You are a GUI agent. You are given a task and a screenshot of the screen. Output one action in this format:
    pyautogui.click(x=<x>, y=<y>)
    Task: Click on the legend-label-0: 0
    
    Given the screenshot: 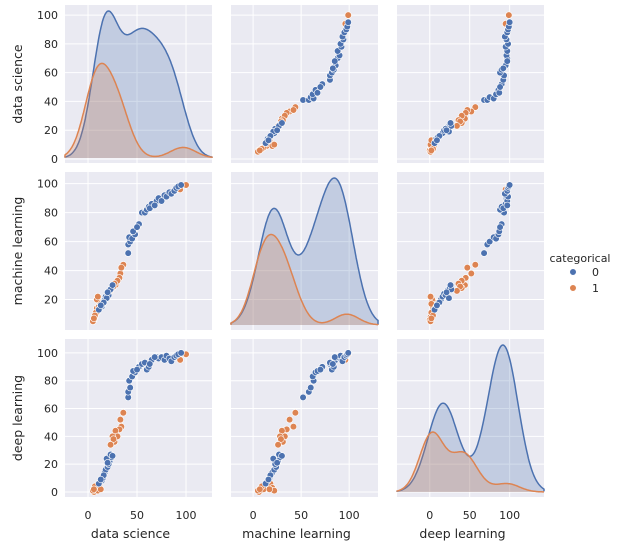 What is the action you would take?
    pyautogui.click(x=595, y=272)
    